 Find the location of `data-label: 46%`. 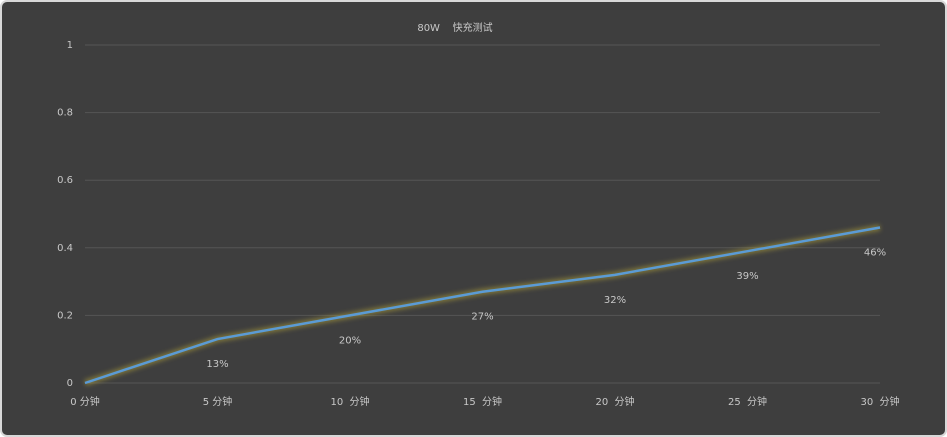

data-label: 46% is located at coordinates (875, 253).